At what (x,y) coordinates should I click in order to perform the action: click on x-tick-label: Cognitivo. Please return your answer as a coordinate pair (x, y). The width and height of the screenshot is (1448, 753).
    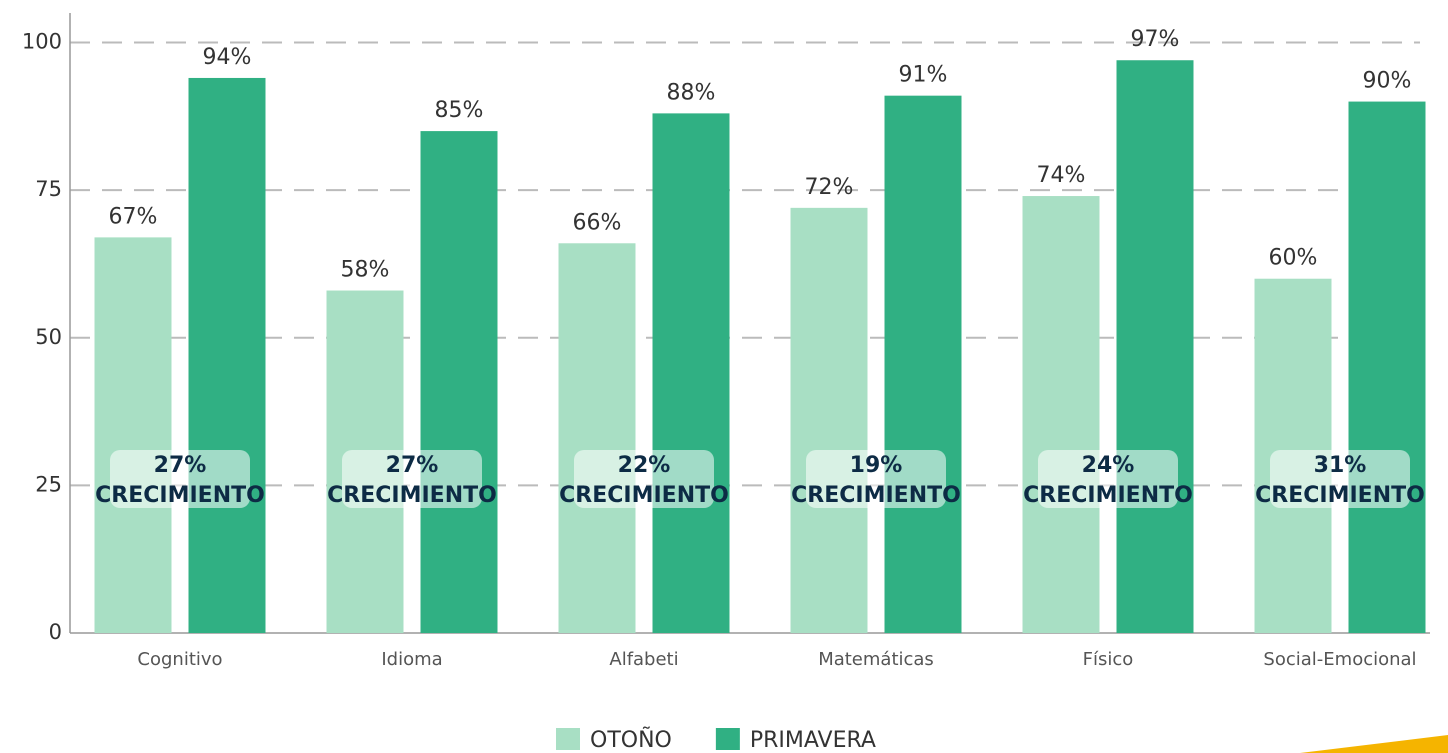
    Looking at the image, I should click on (179, 659).